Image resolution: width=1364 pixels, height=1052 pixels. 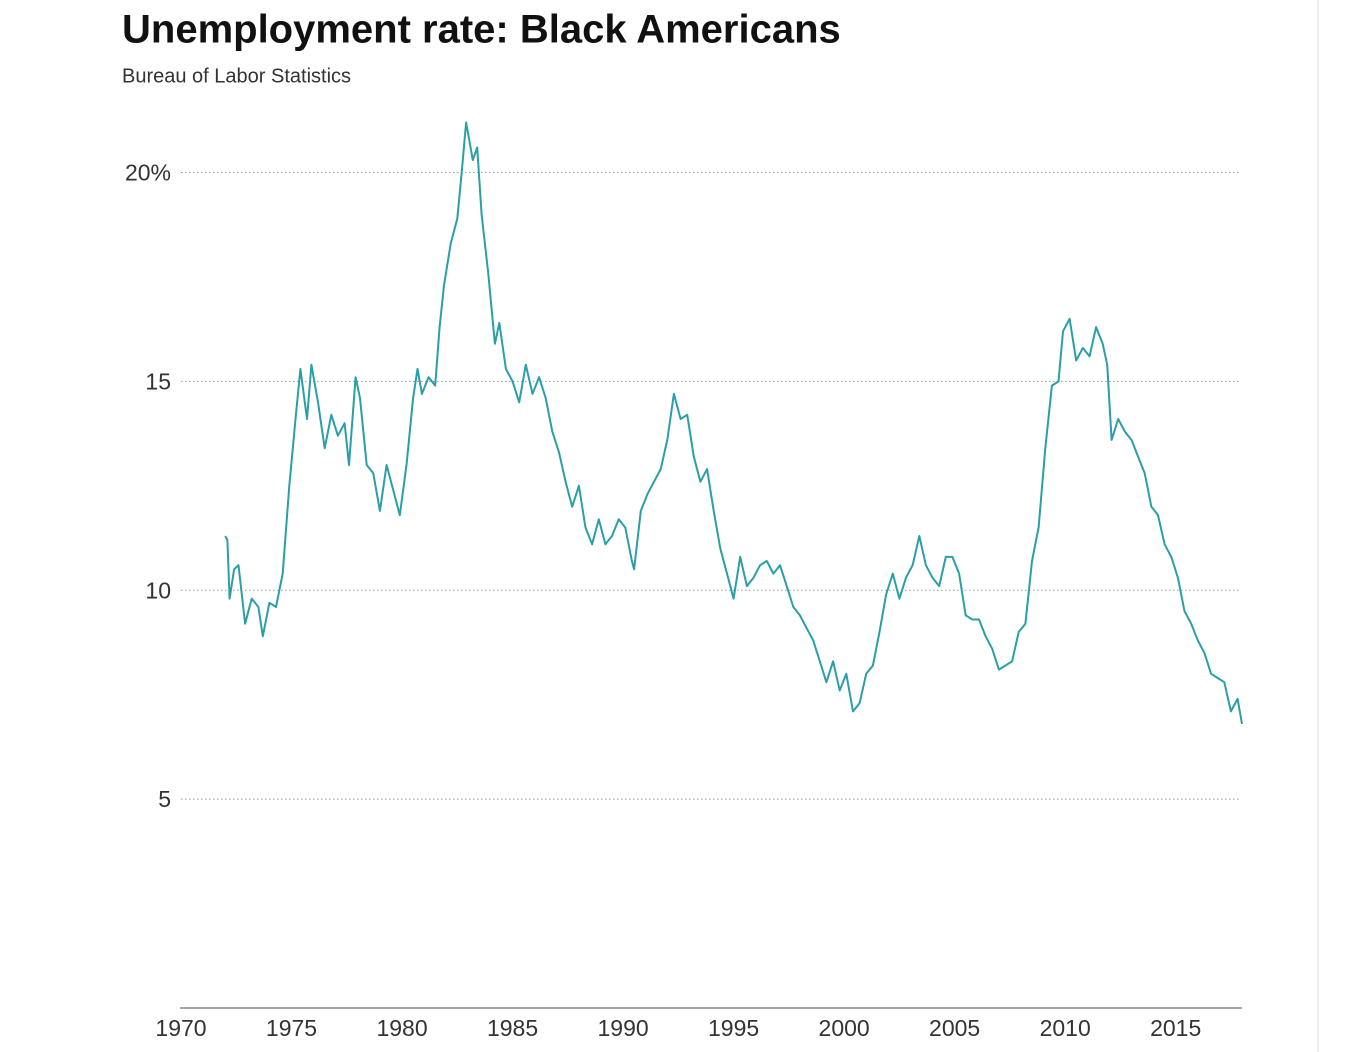 I want to click on x-tick-label: 1985, so click(x=512, y=1028).